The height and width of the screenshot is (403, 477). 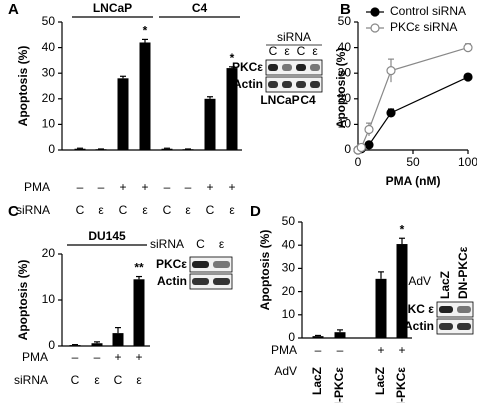 I want to click on row-label: AdV, so click(x=285, y=371).